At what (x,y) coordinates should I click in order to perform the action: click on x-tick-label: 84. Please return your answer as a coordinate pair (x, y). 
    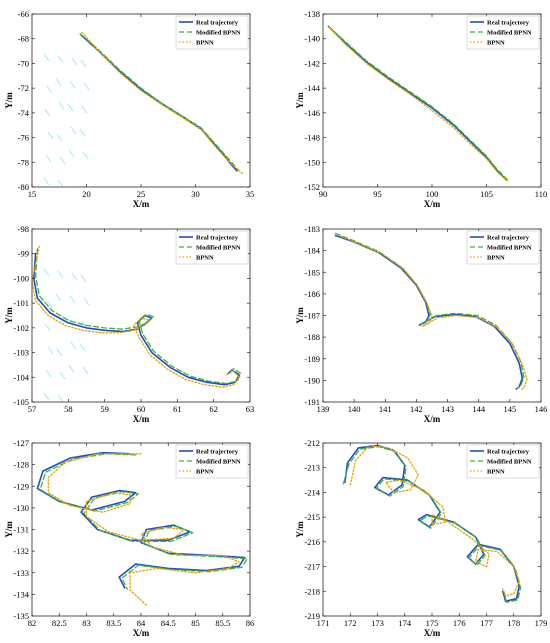
    Looking at the image, I should click on (141, 623).